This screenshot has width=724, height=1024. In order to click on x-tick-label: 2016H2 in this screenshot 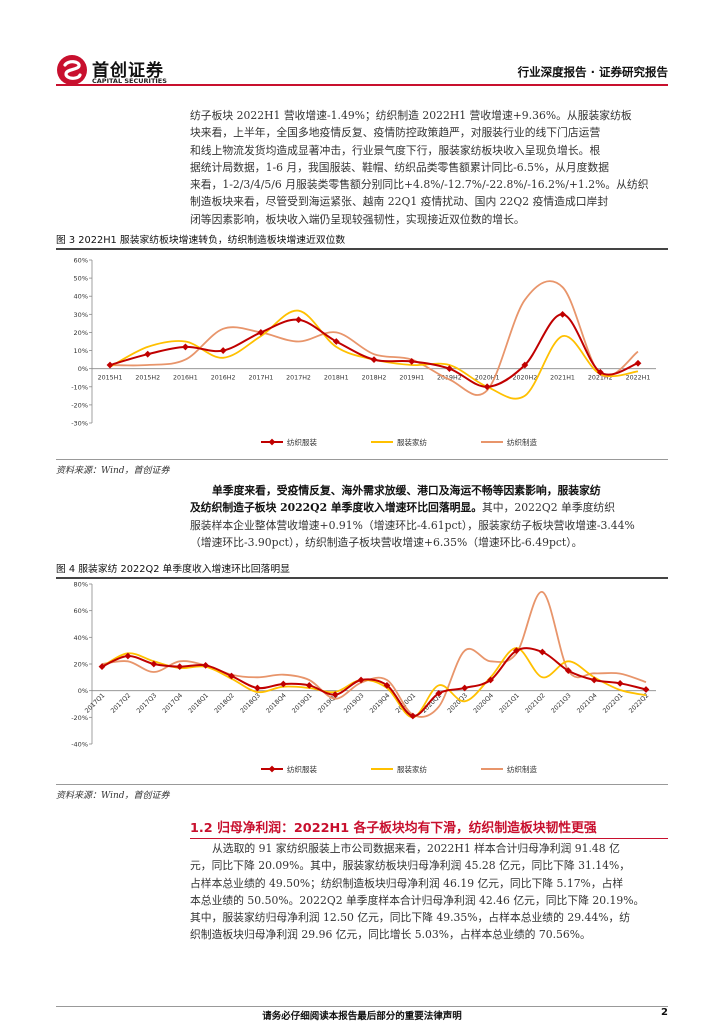, I will do `click(223, 378)`.